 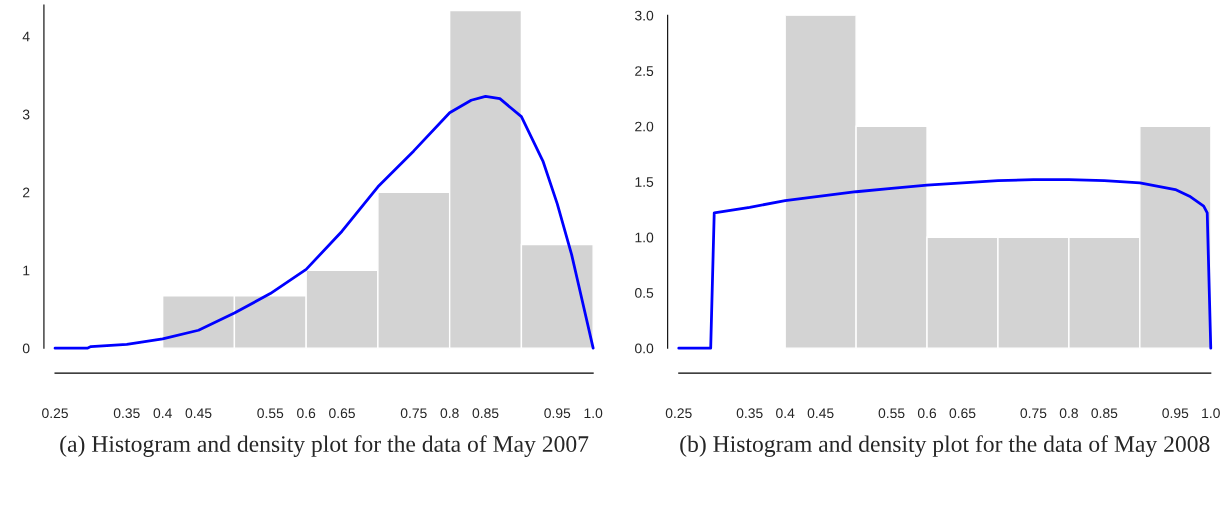 What do you see at coordinates (644, 71) in the screenshot?
I see `y-tick-label: 2.5` at bounding box center [644, 71].